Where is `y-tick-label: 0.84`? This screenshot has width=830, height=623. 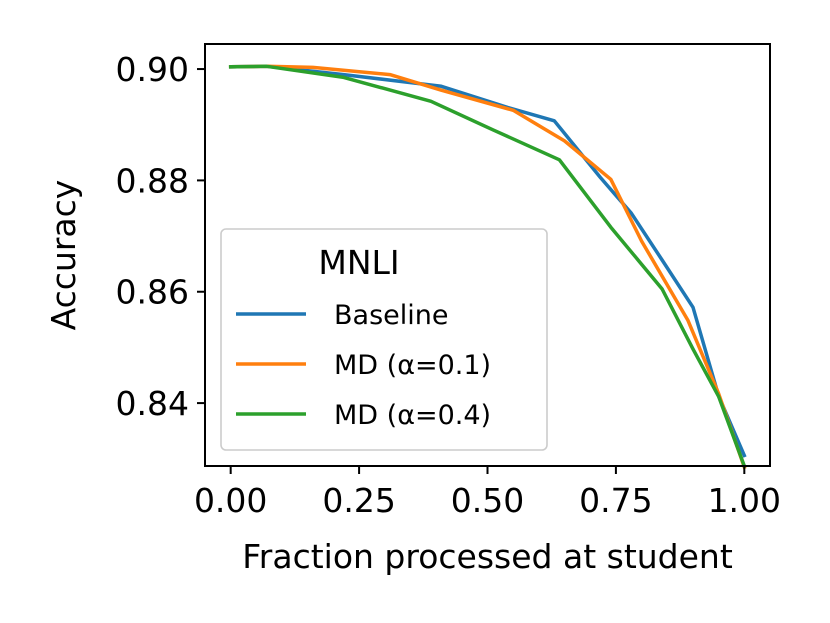 y-tick-label: 0.84 is located at coordinates (152, 403).